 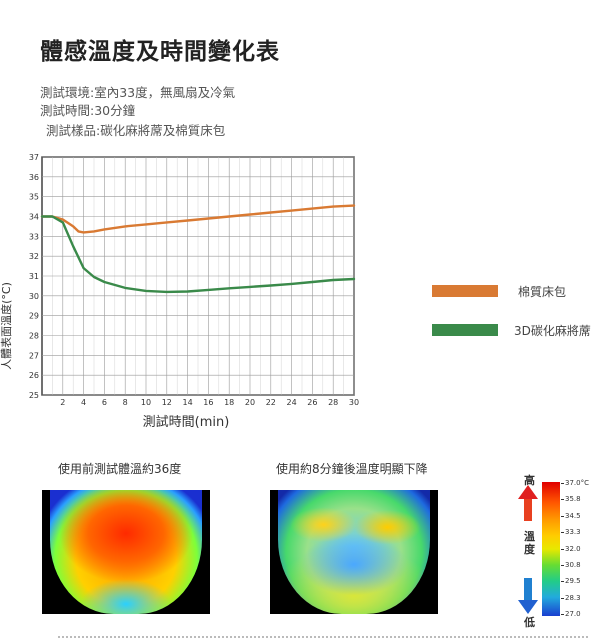 What do you see at coordinates (323, 637) in the screenshot?
I see `divider` at bounding box center [323, 637].